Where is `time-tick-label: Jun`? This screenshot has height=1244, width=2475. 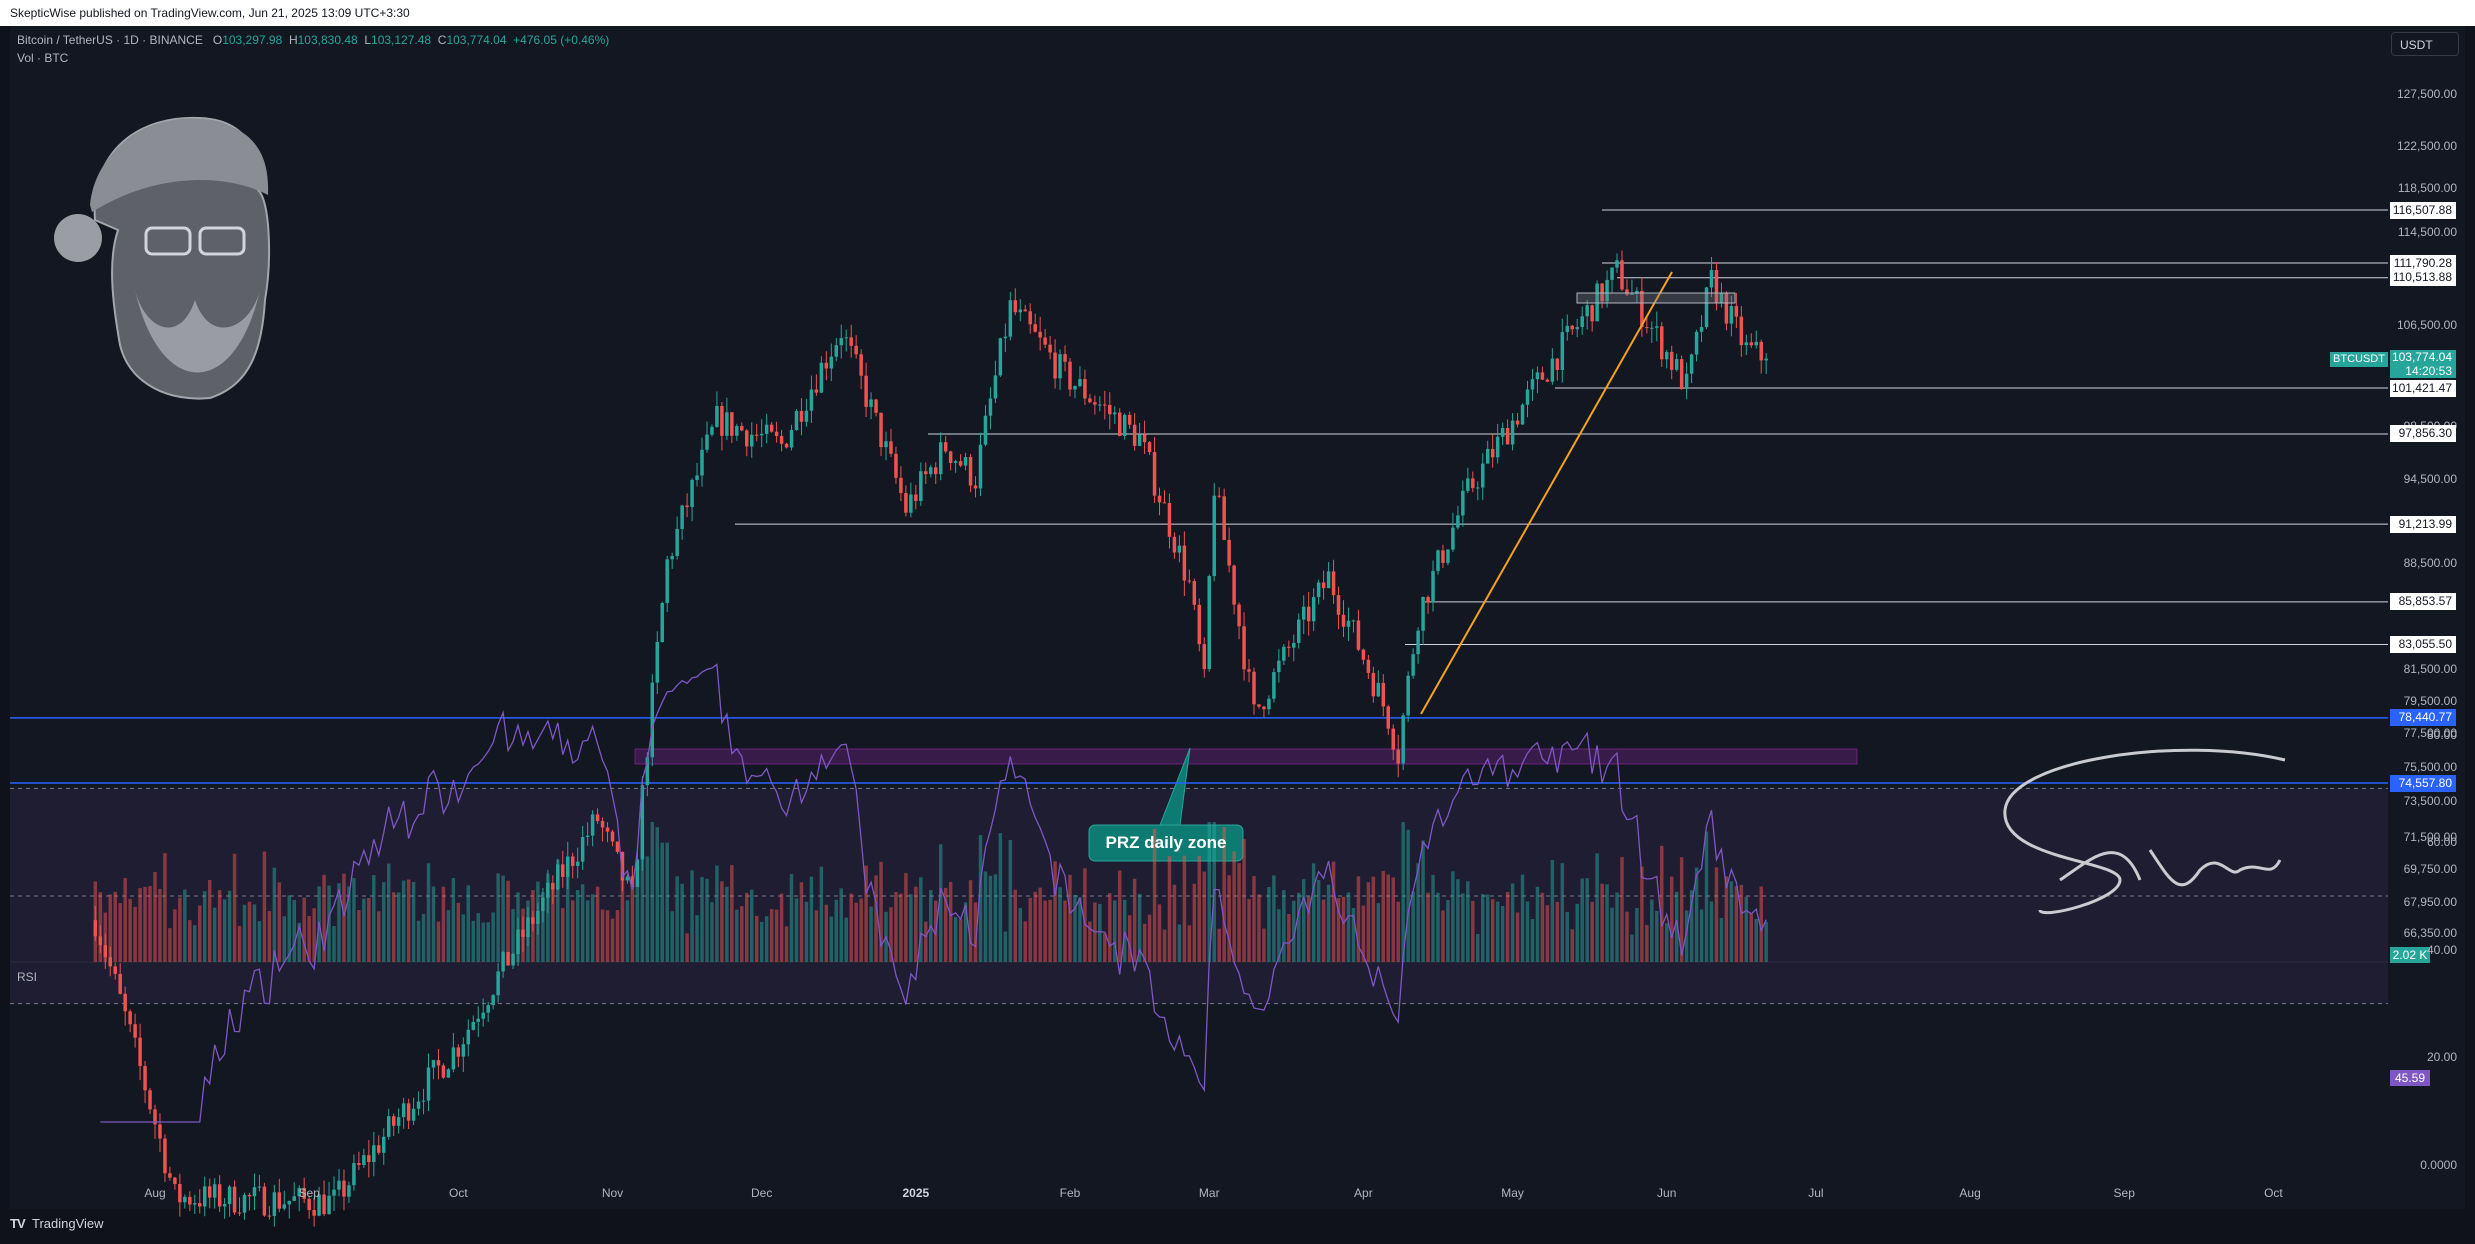
time-tick-label: Jun is located at coordinates (1667, 1193).